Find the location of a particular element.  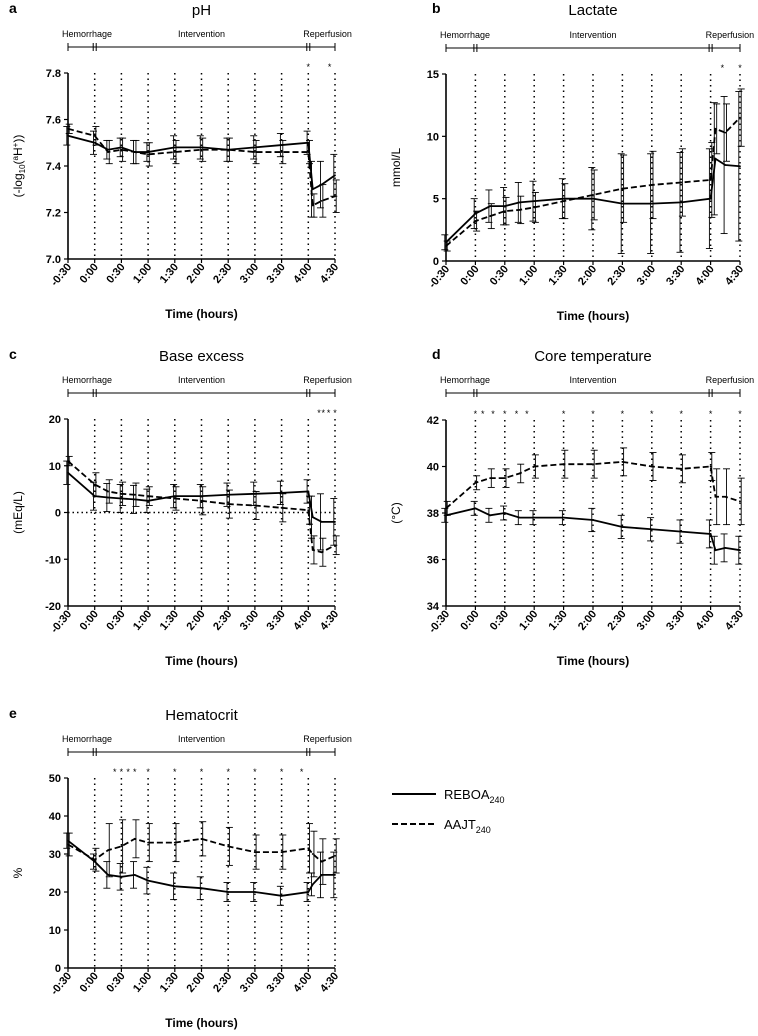

y-tick-label: 7.8 is located at coordinates (53, 74).